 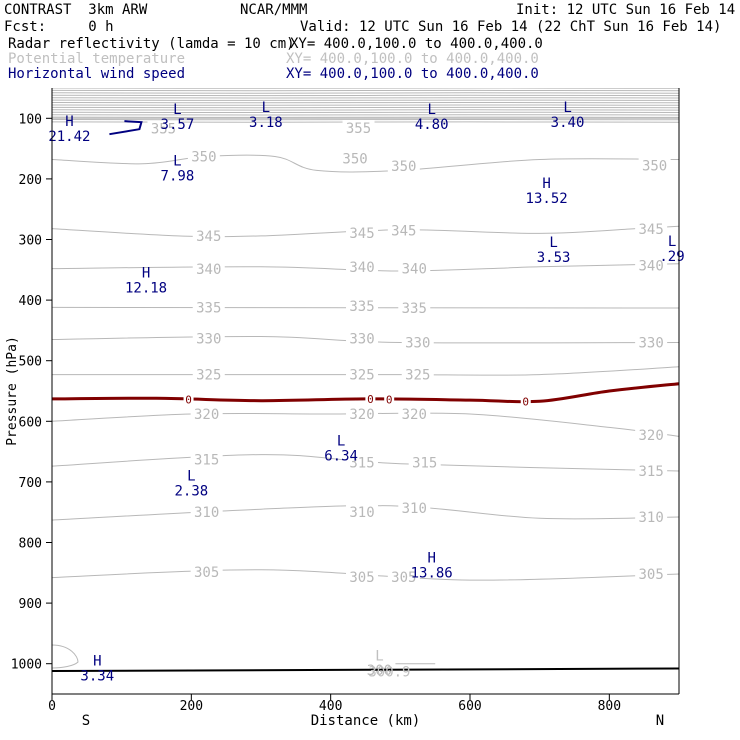 I want to click on field-name-theta: Potential temperature, so click(x=97, y=59).